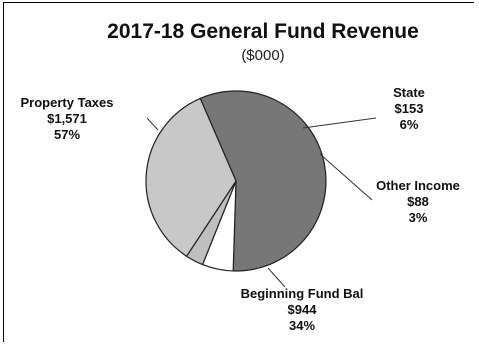 The image size is (479, 347). I want to click on leader-state, so click(339, 123).